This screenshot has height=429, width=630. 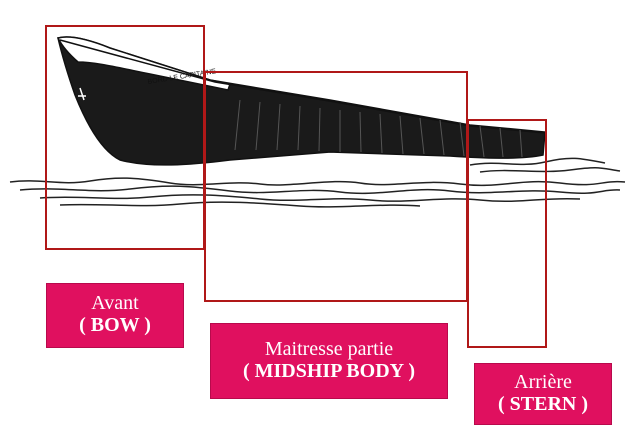 What do you see at coordinates (329, 371) in the screenshot?
I see `midship-label-en: ( MIDSHIP BODY )` at bounding box center [329, 371].